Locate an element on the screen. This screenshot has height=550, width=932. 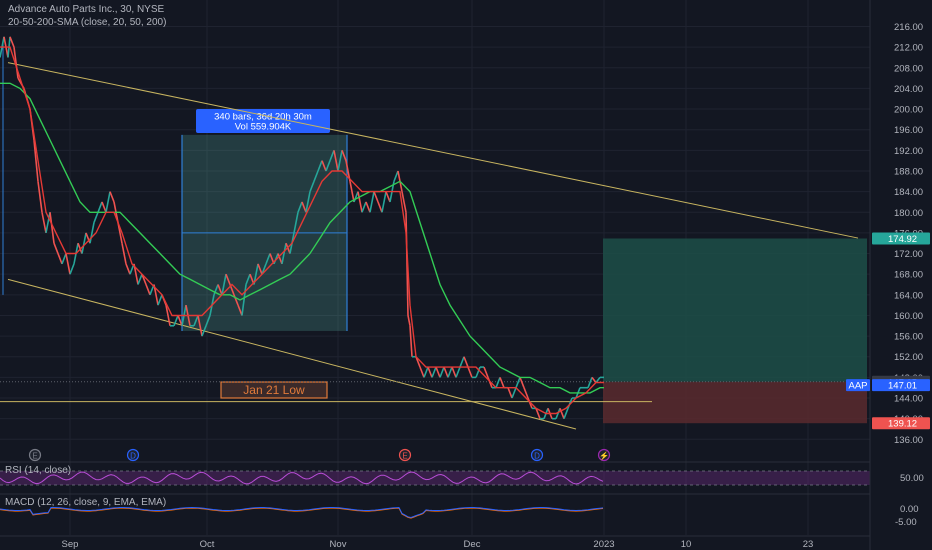
time-tick-label: Sep is located at coordinates (70, 544).